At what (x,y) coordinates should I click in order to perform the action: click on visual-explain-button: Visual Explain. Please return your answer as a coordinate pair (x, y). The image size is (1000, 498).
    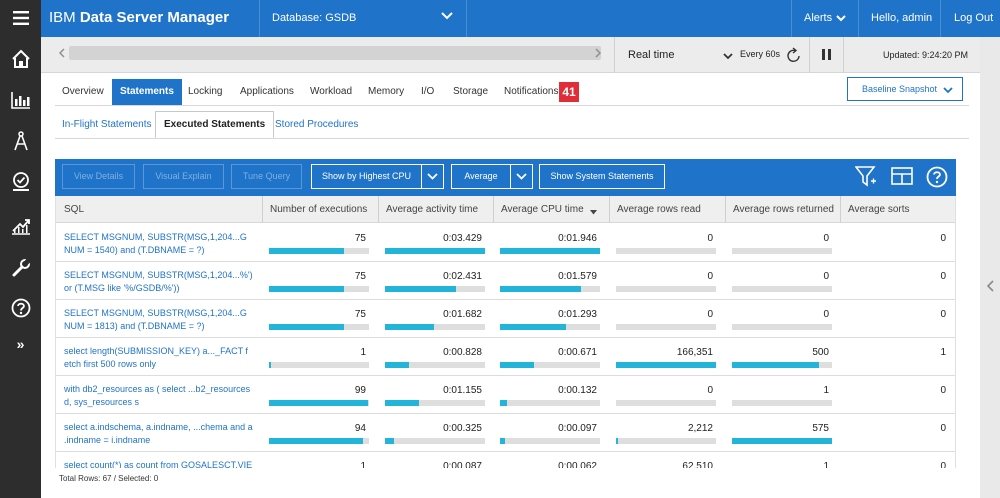
    Looking at the image, I should click on (183, 176).